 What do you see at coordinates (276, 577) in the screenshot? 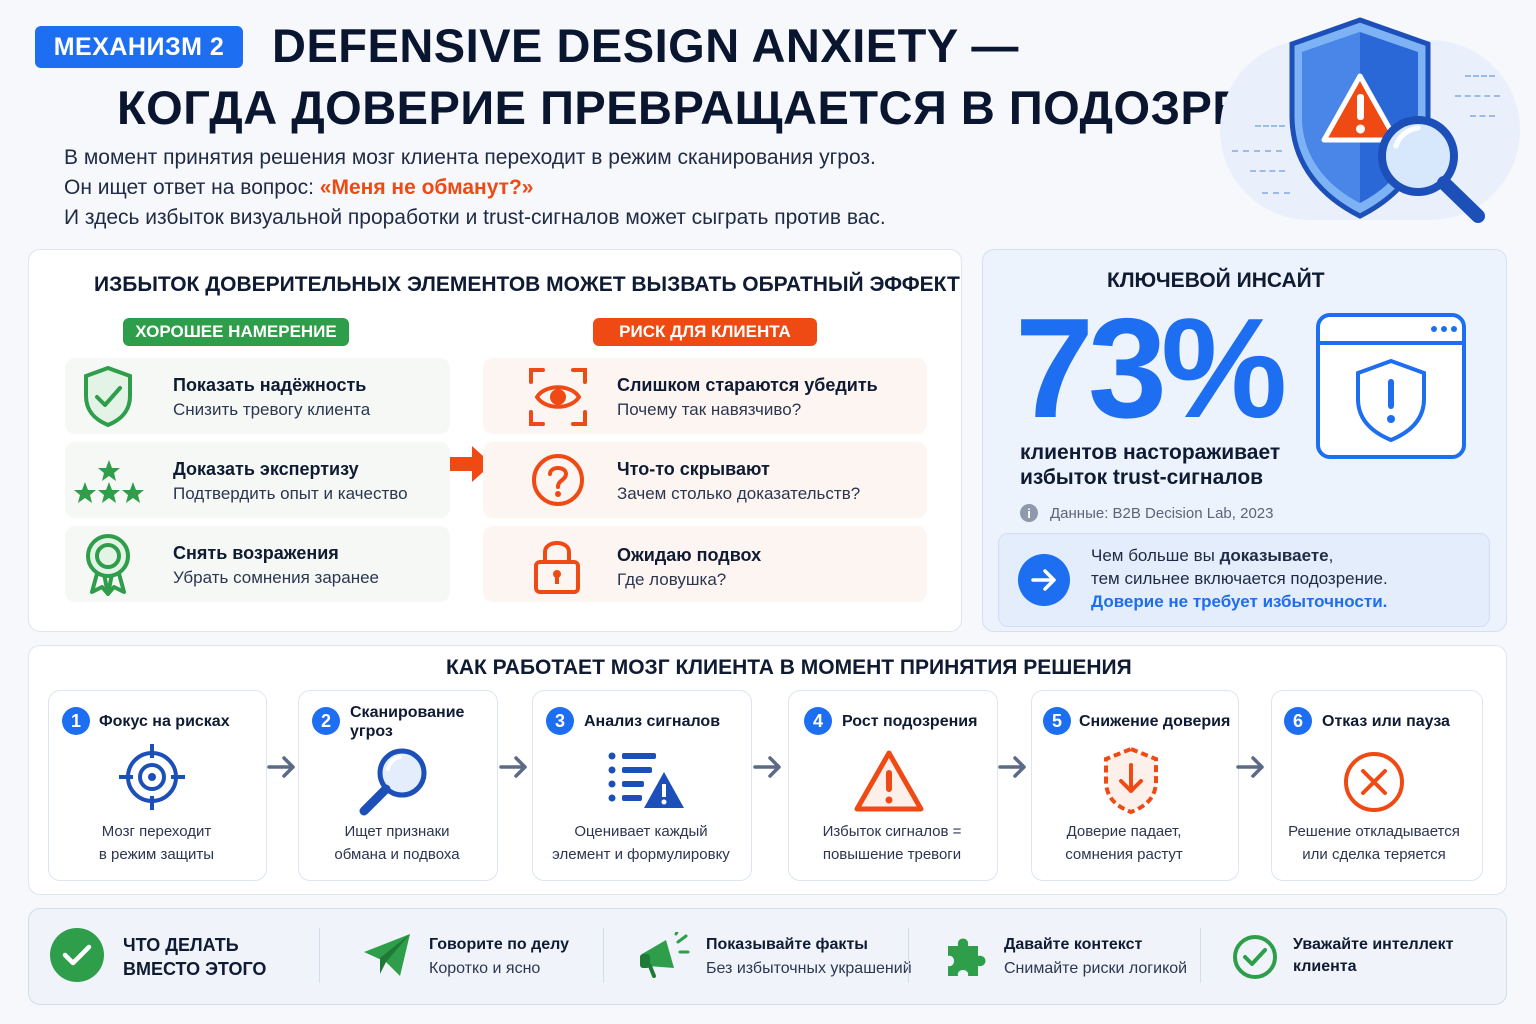
I see `good-item-sub: Убрать сомнения заранее` at bounding box center [276, 577].